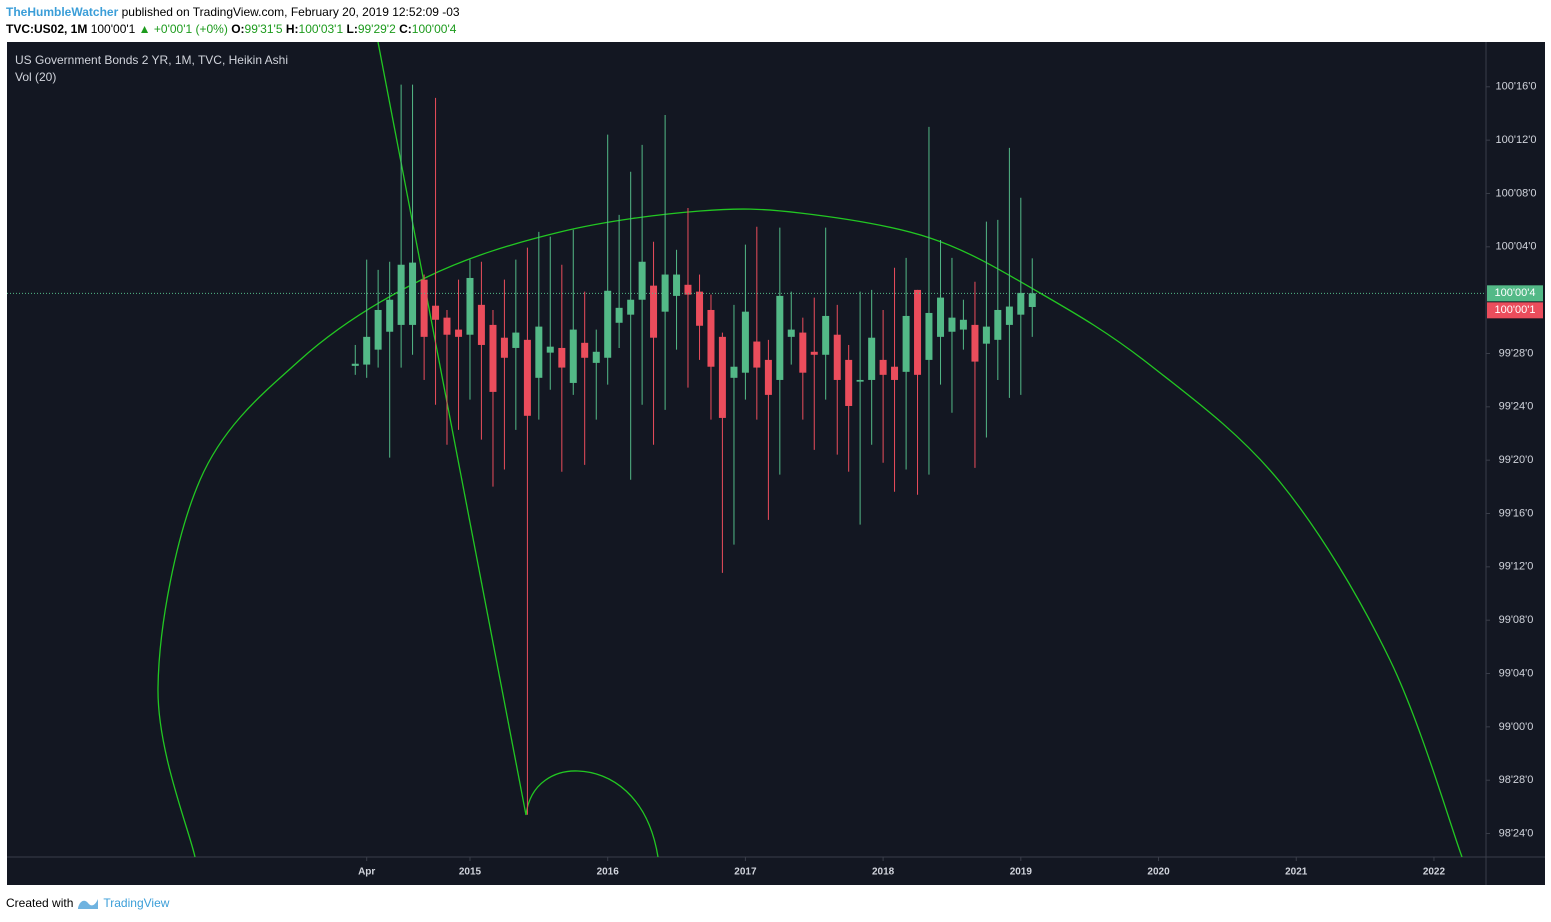 The width and height of the screenshot is (1551, 922). Describe the element at coordinates (1296, 872) in the screenshot. I see `x-tick-label: 2021` at that location.